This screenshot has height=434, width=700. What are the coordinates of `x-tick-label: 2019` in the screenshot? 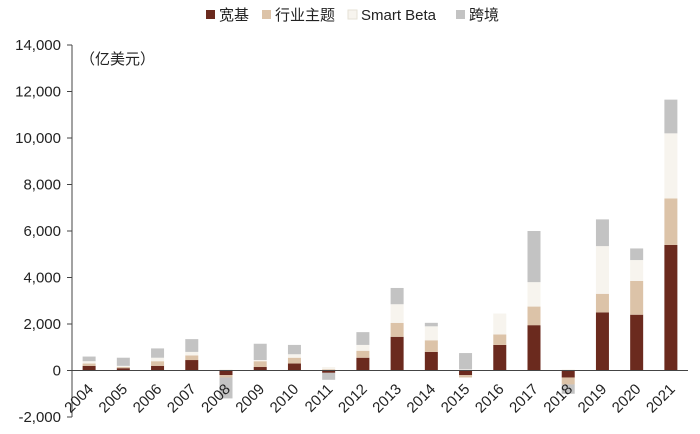 It's located at (593, 399).